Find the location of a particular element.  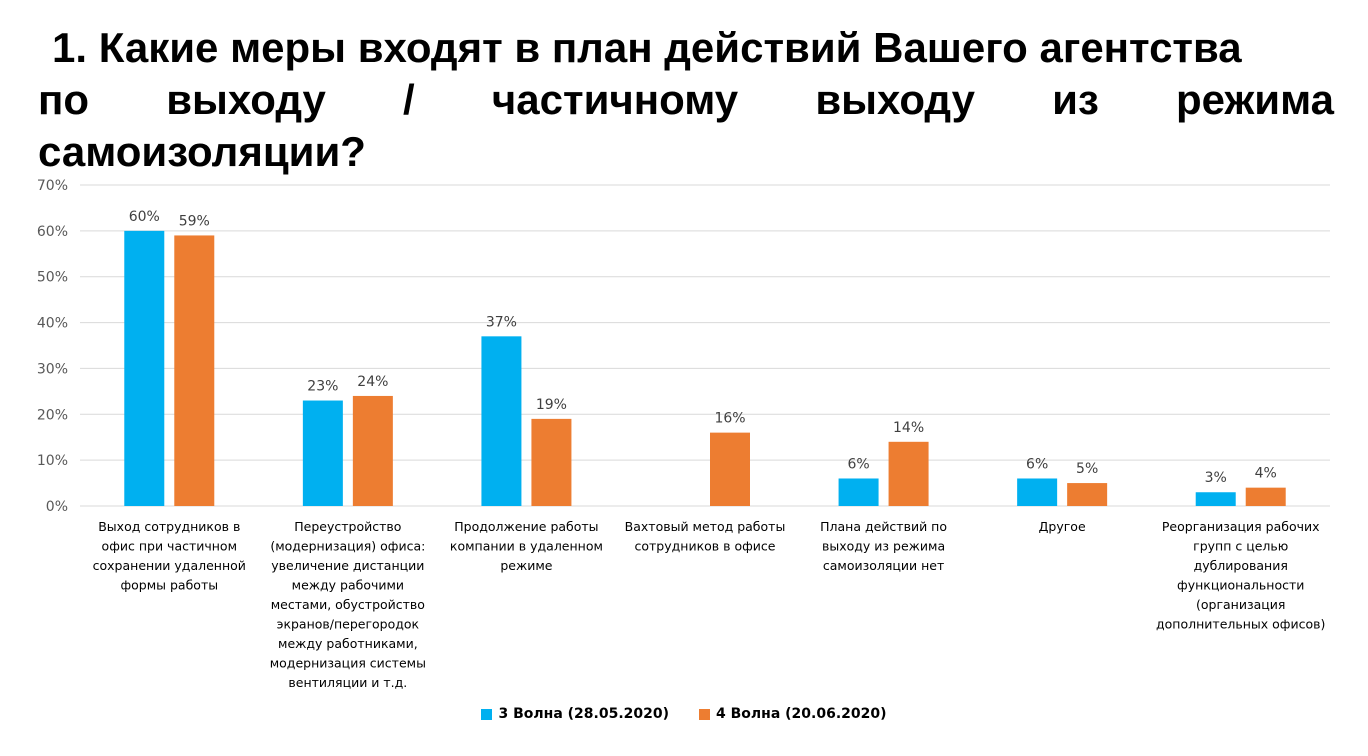

legend-label-series-1: 3 Волна (28.05.2020) is located at coordinates (583, 714).